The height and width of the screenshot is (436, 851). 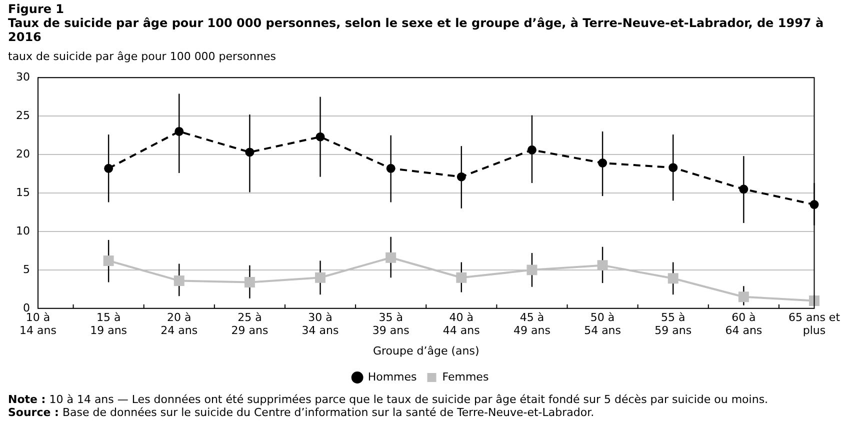 What do you see at coordinates (743, 324) in the screenshot?
I see `x-tick-label: 60 à 64 ans` at bounding box center [743, 324].